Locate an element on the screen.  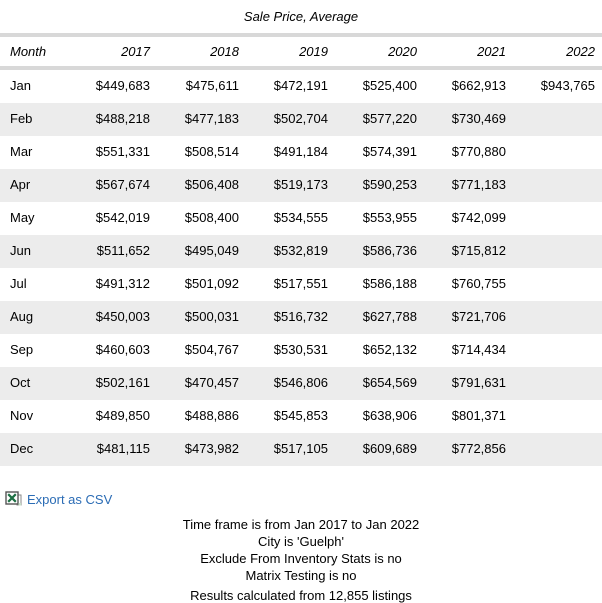
value-cell: $460,603 is located at coordinates (122, 349).